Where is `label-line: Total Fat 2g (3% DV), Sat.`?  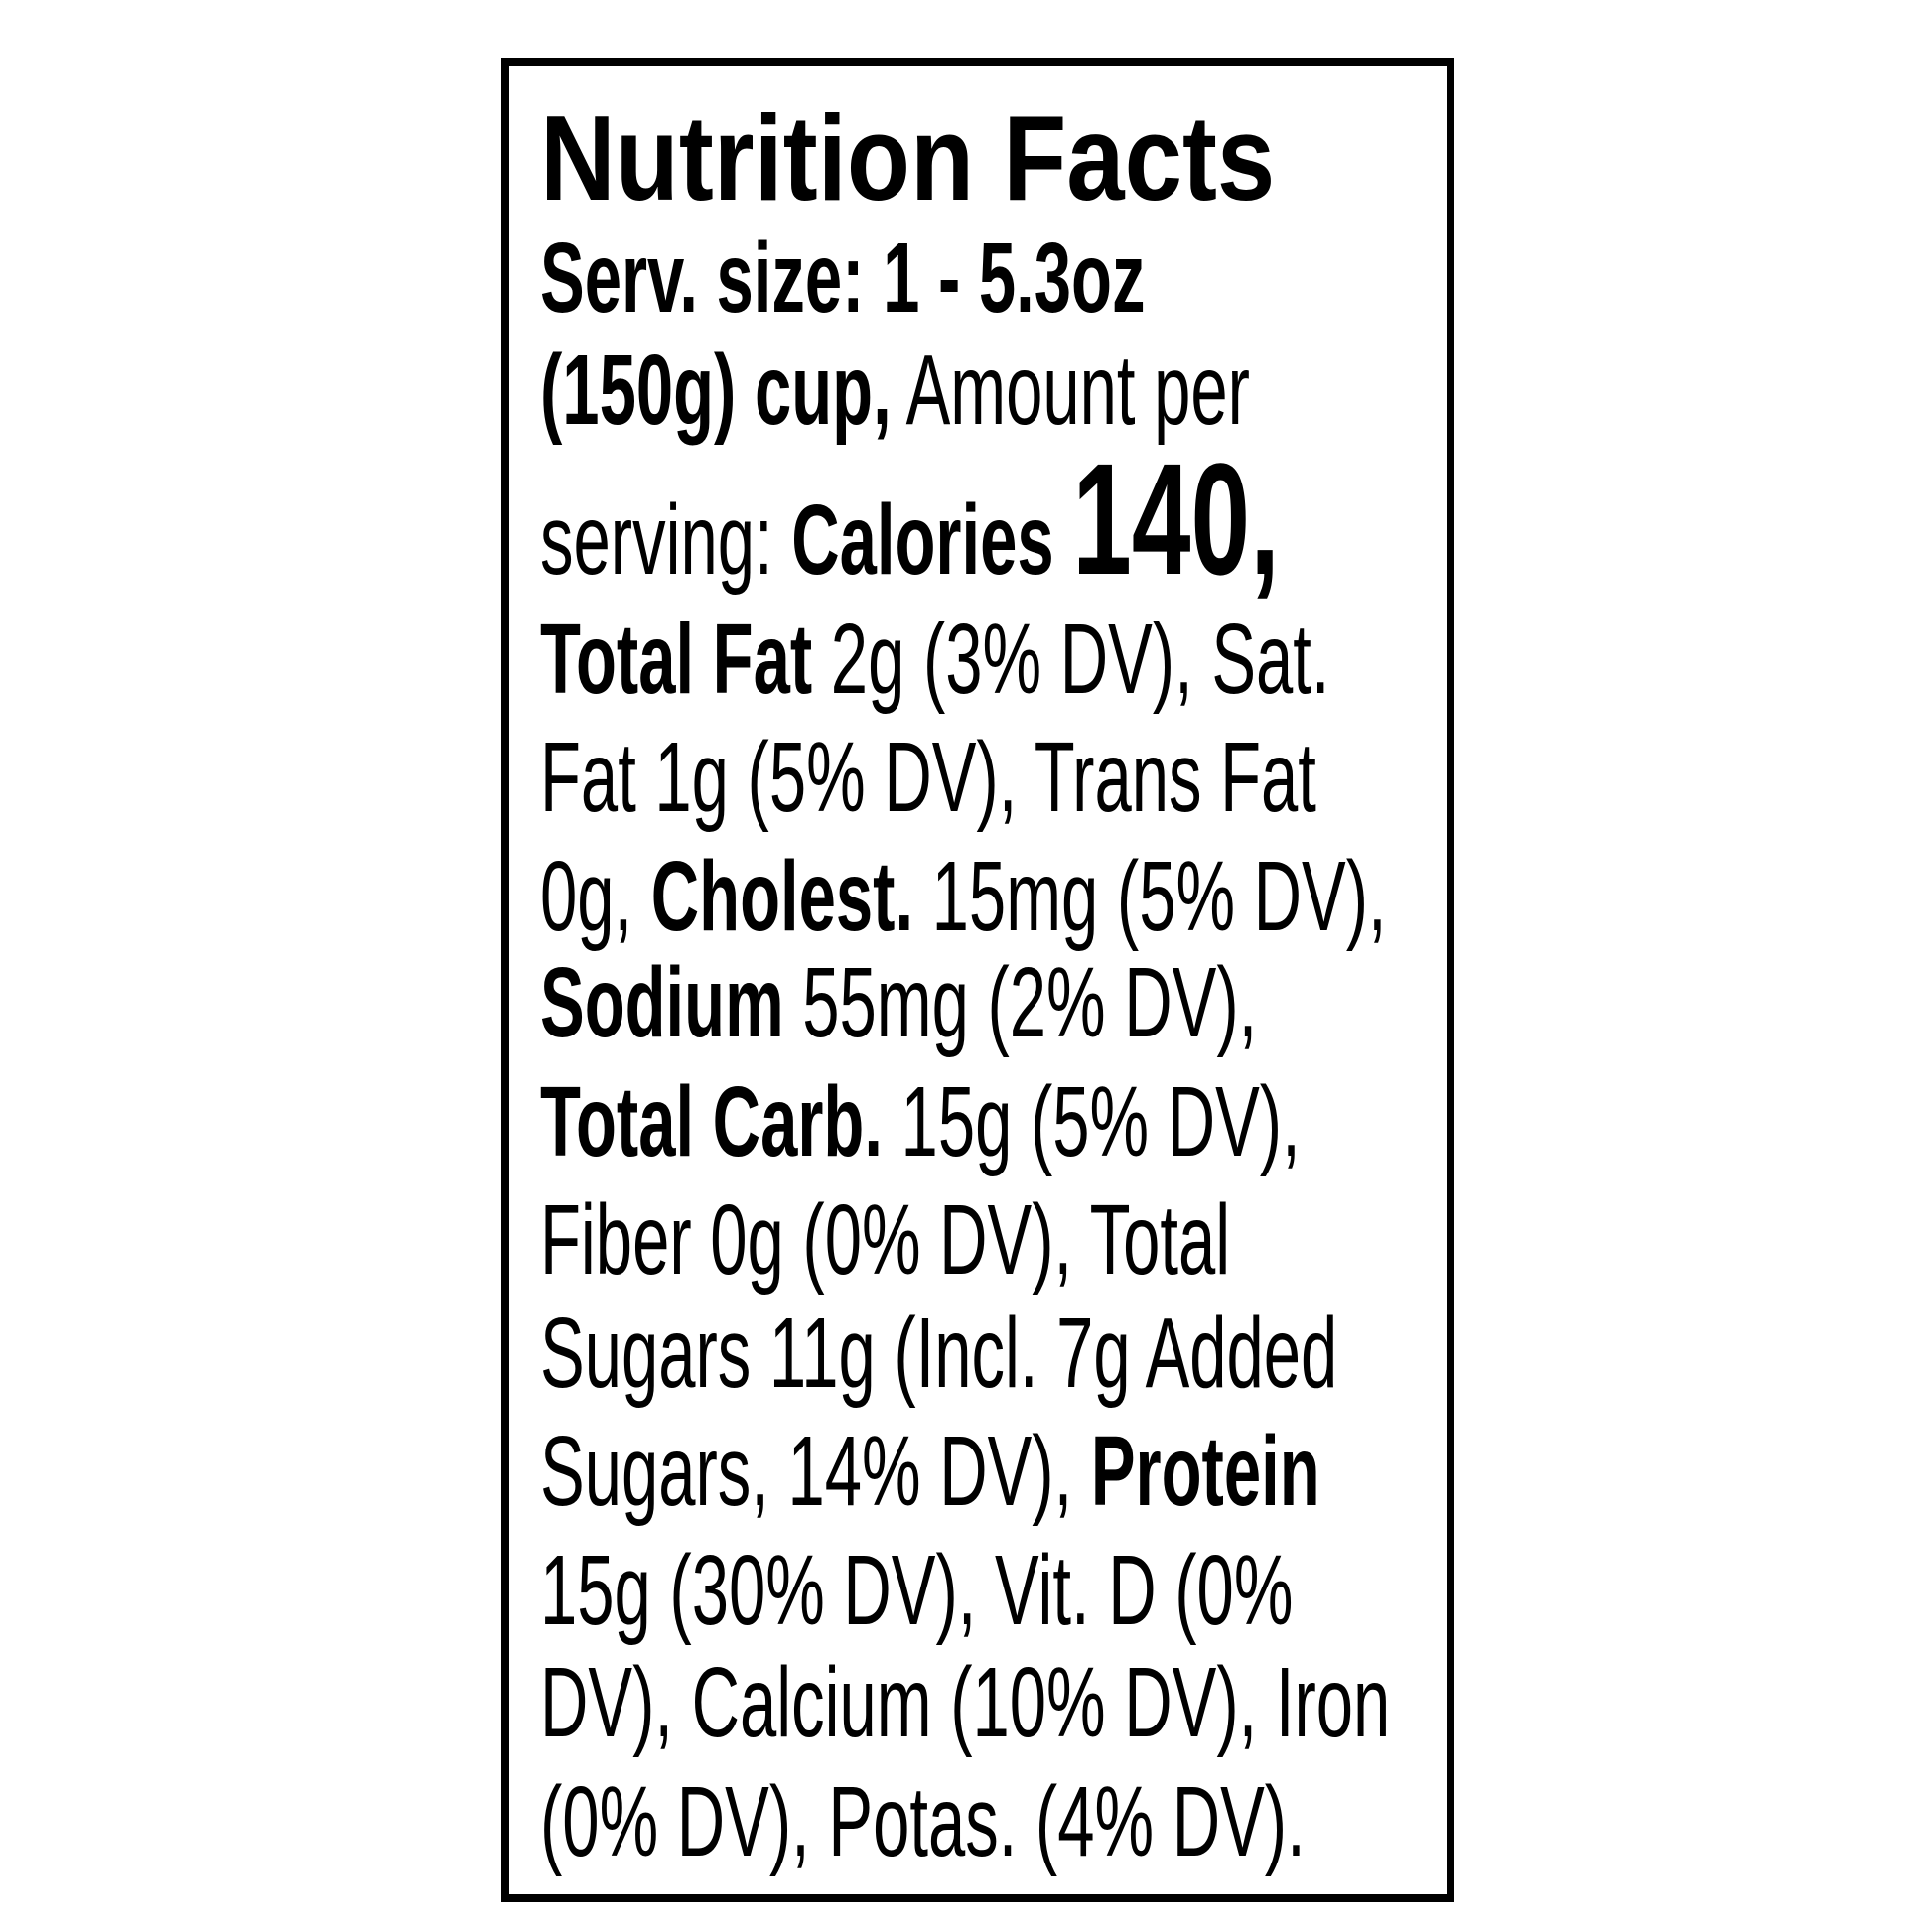 label-line: Total Fat 2g (3% DV), Sat. is located at coordinates (935, 659).